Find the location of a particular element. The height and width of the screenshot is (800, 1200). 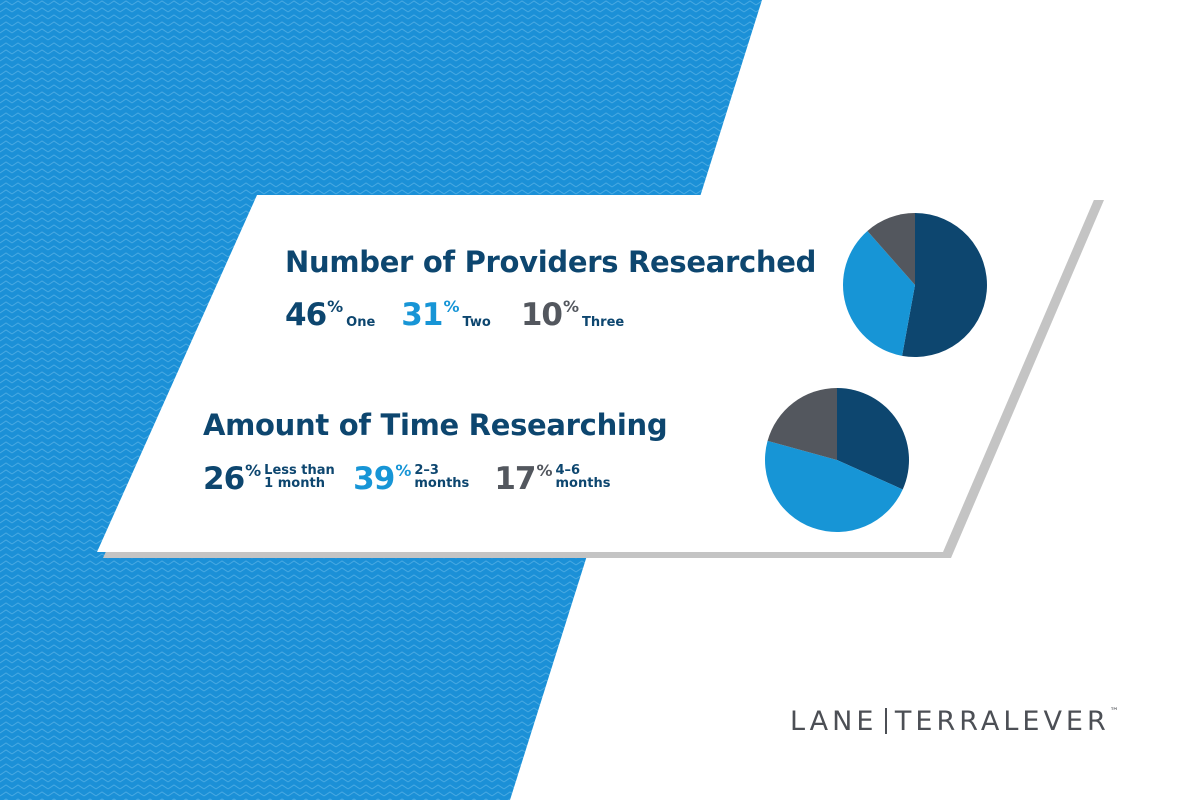

logo-divider is located at coordinates (886, 721).